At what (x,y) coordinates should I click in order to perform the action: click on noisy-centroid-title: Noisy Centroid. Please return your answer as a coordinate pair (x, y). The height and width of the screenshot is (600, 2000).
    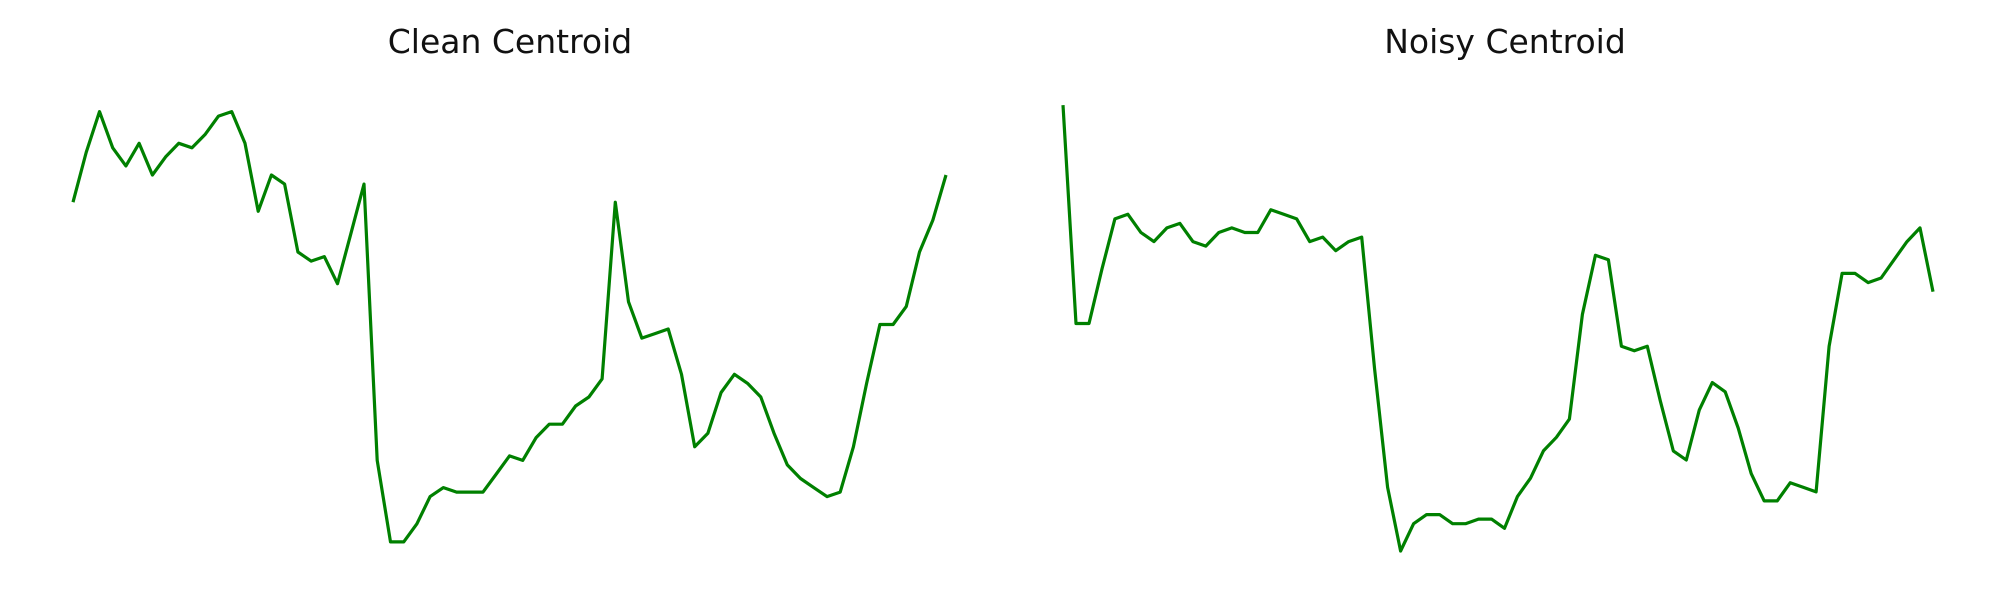
    Looking at the image, I should click on (1505, 41).